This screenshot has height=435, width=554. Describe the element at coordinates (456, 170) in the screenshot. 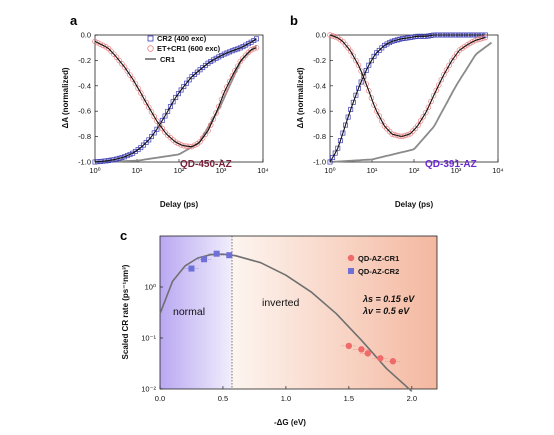

I see `b-xtick-label: 10³` at that location.